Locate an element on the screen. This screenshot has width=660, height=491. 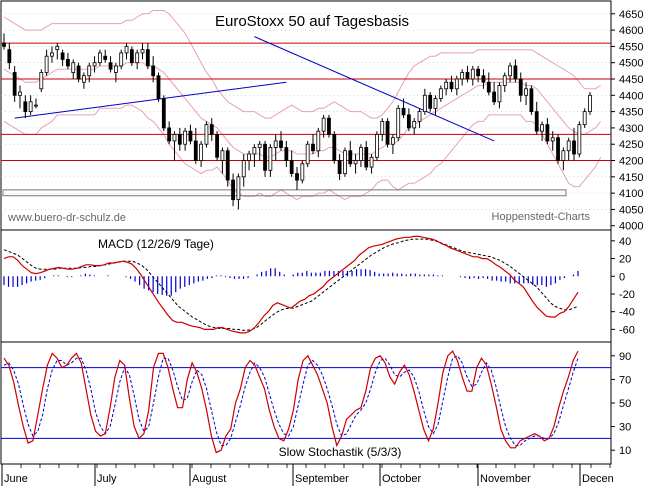
month-label: November is located at coordinates (505, 479).